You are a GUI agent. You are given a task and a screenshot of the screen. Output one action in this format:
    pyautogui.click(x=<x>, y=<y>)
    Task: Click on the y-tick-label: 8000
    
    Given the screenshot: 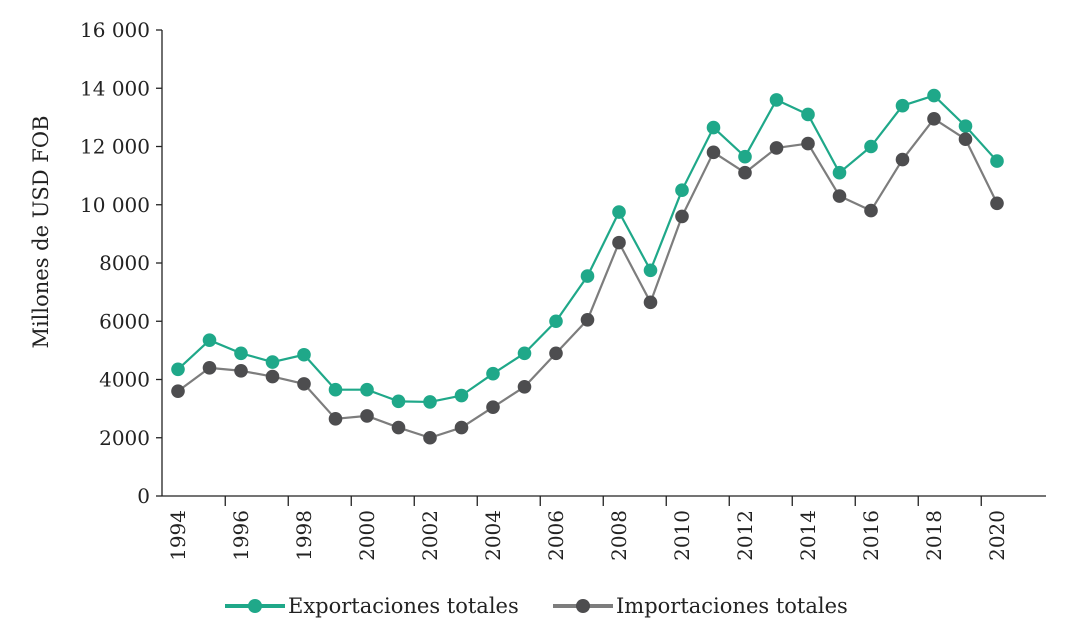 What is the action you would take?
    pyautogui.click(x=124, y=263)
    